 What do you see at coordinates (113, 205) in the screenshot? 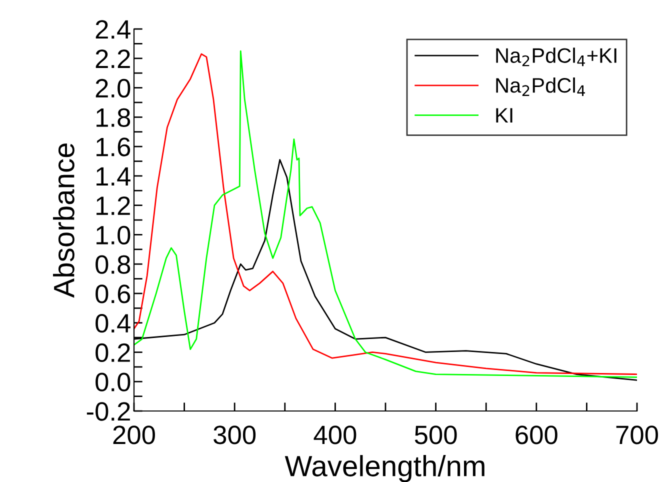
I see `y-tick-label: 1.2` at bounding box center [113, 205].